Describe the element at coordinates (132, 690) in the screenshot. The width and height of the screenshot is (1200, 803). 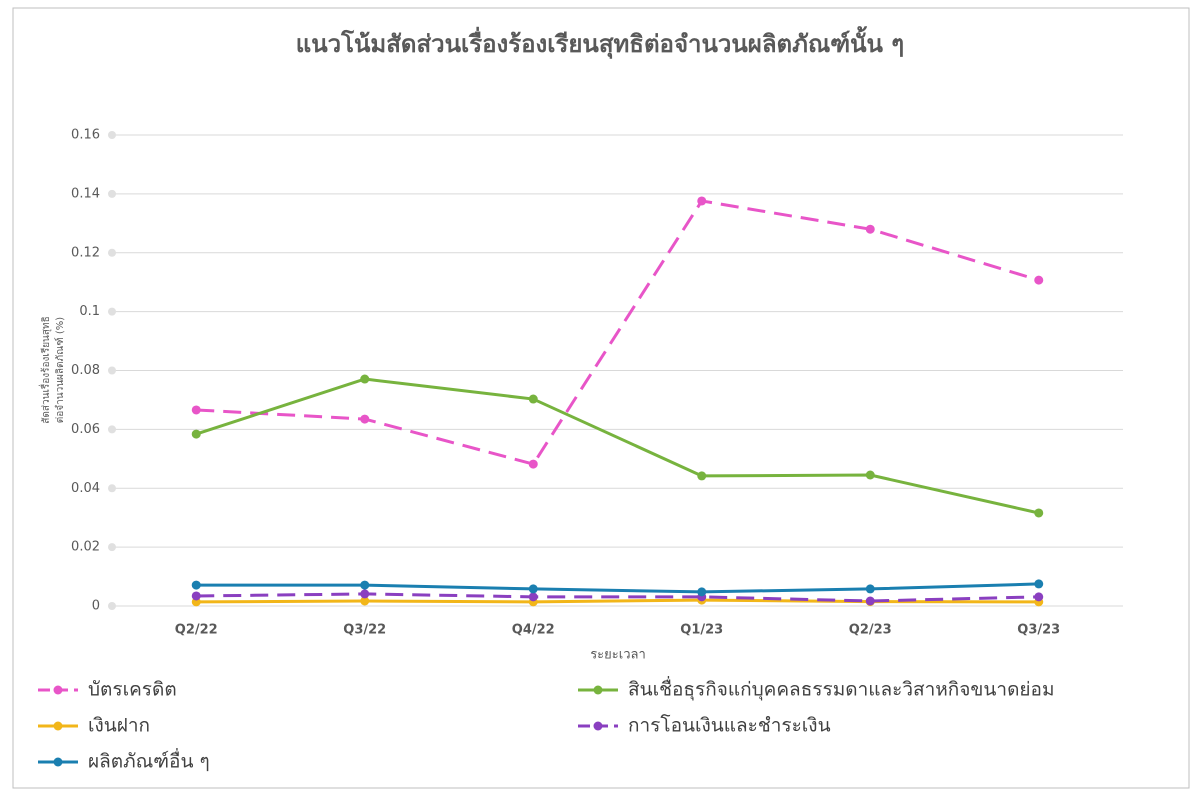
I see `legend-label: บัตรเครดิต` at that location.